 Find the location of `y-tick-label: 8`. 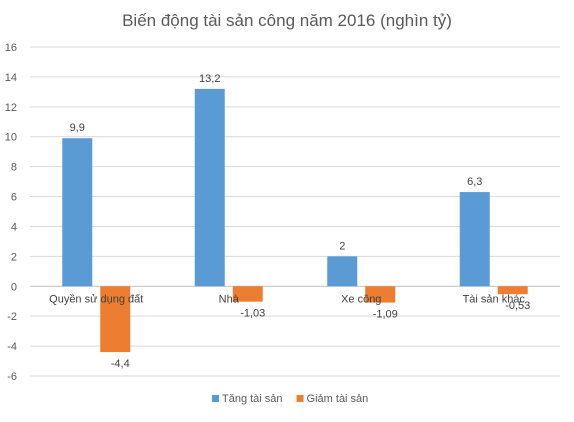

y-tick-label: 8 is located at coordinates (14, 168).